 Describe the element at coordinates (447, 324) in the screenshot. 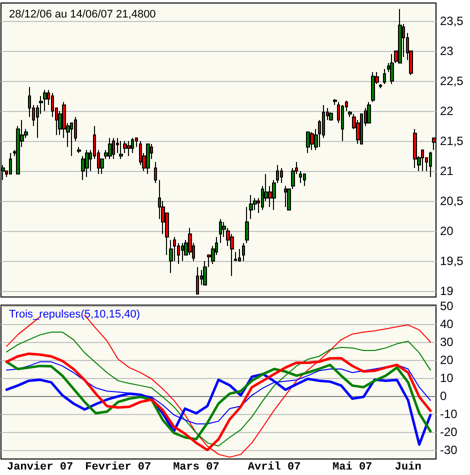

I see `y-tick-label: 40` at that location.